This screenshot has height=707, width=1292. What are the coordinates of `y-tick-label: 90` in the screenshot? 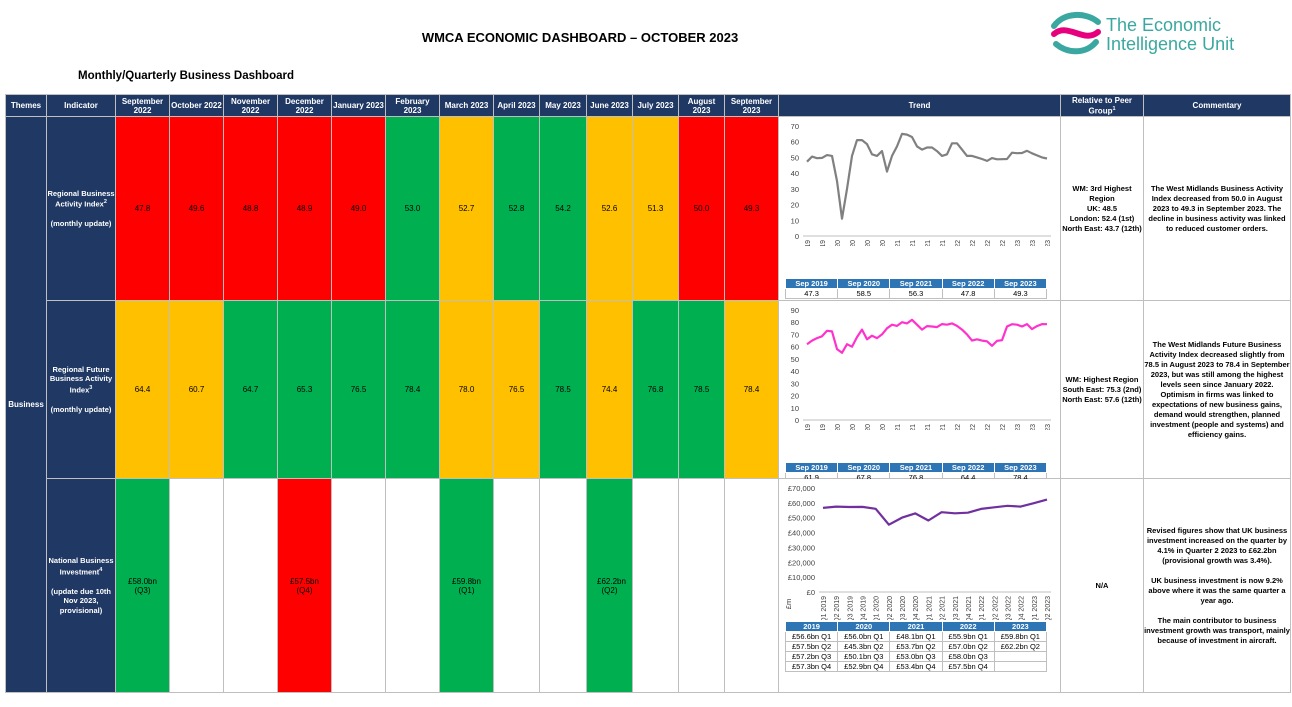 It's located at (795, 310).